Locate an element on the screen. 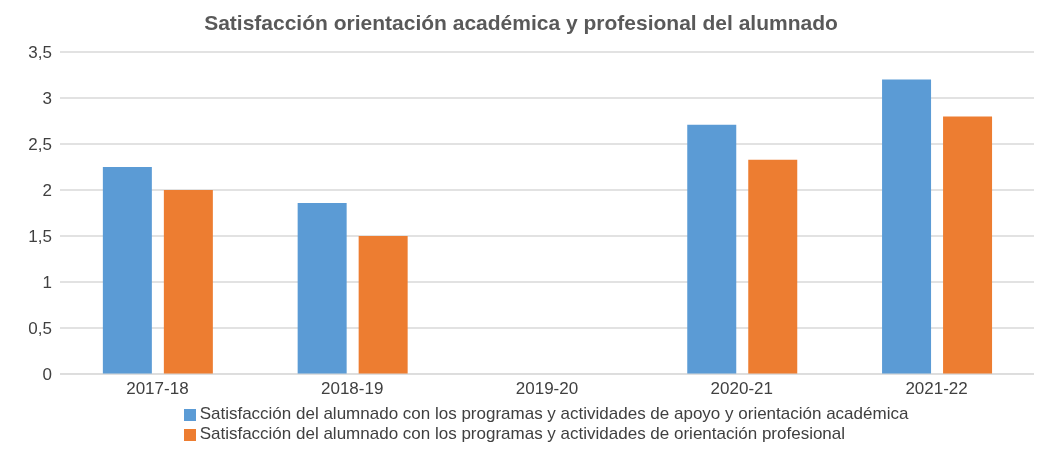 The height and width of the screenshot is (452, 1042). x-tick-label: 2018-19 is located at coordinates (352, 389).